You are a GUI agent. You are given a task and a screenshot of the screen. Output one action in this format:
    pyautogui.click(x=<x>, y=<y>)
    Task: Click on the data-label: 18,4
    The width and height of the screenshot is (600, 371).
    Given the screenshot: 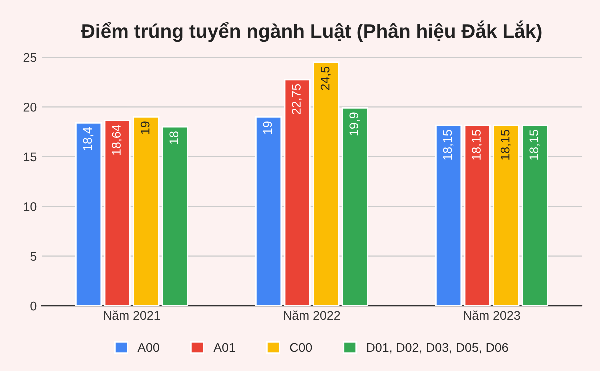 What is the action you would take?
    pyautogui.click(x=88, y=138)
    